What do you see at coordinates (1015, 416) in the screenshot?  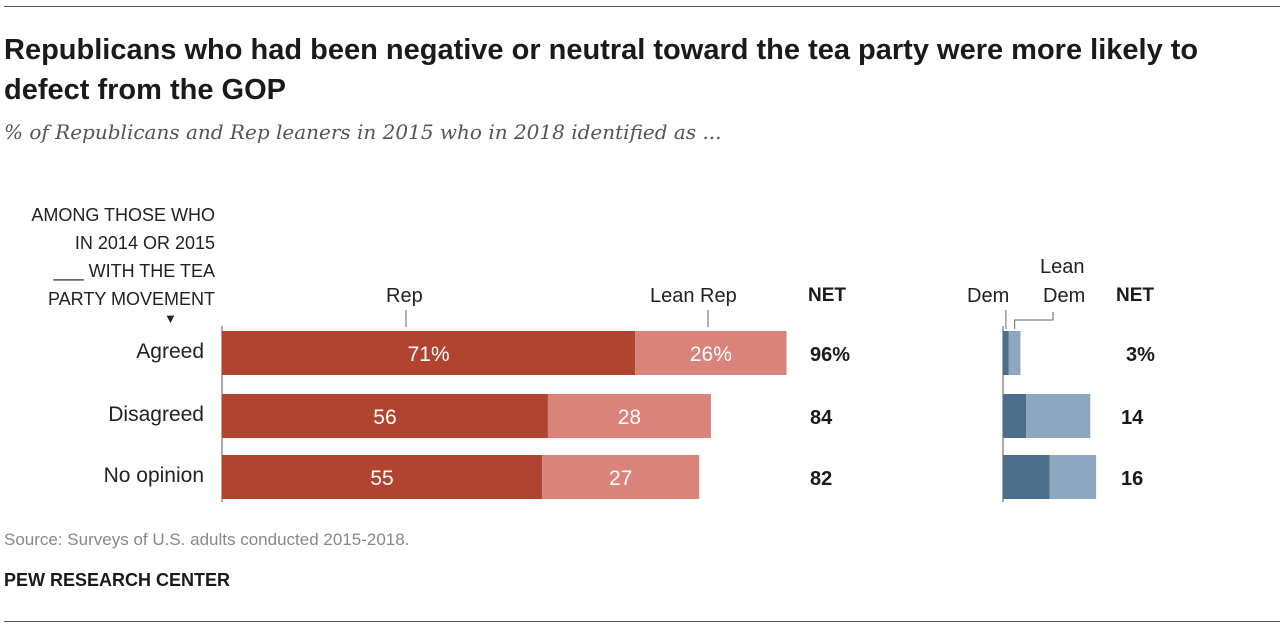 I see `bar-dem-disagreed` at bounding box center [1015, 416].